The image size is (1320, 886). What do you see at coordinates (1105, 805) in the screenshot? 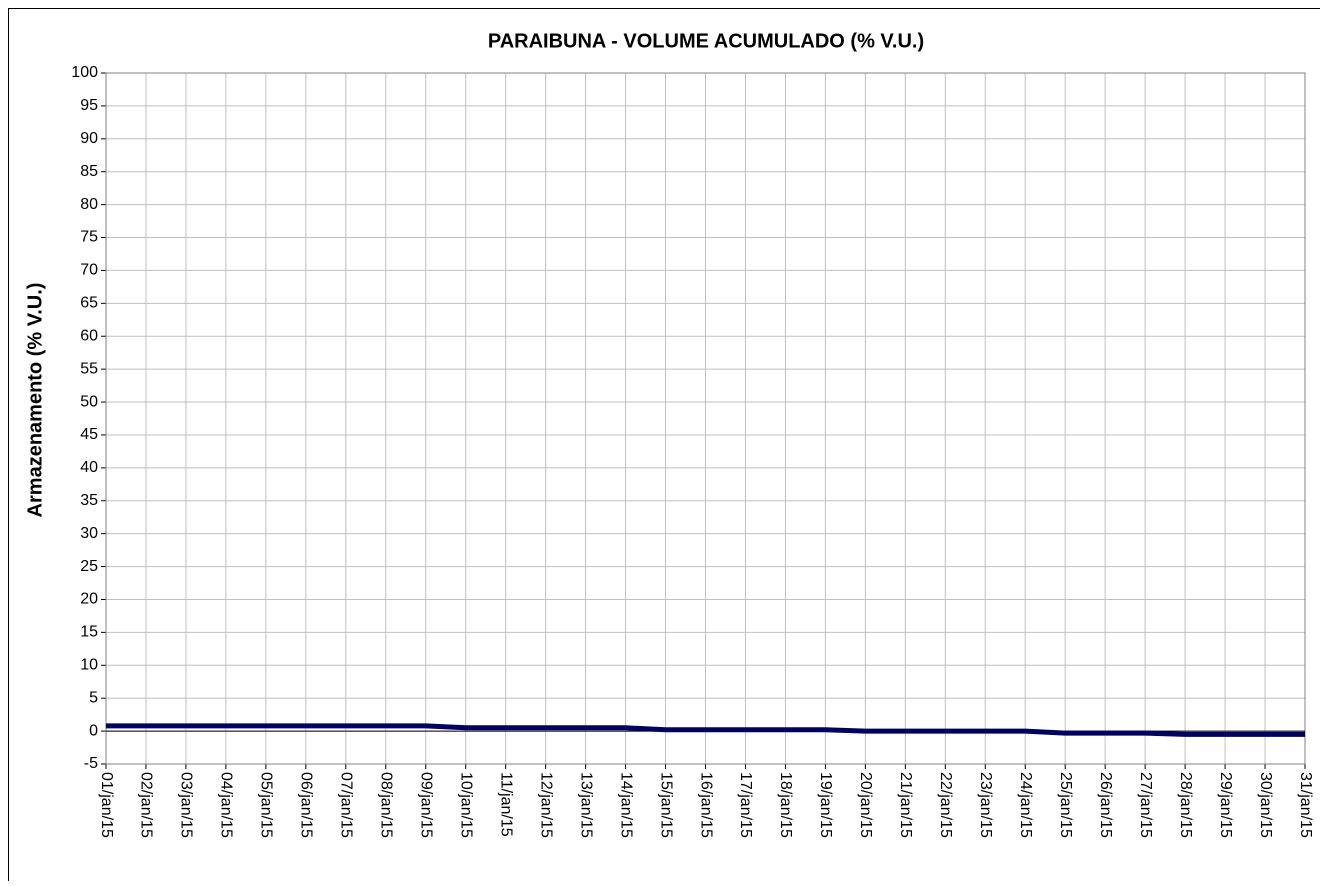
I see `x-tick-label: 26/jan/15` at bounding box center [1105, 805].